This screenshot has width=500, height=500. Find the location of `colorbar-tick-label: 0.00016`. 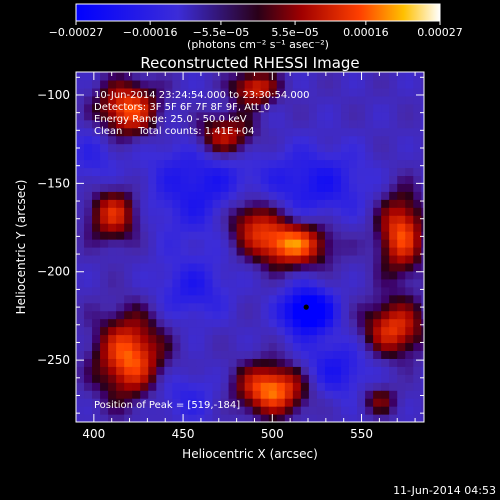

colorbar-tick-label: 0.00016 is located at coordinates (366, 32).